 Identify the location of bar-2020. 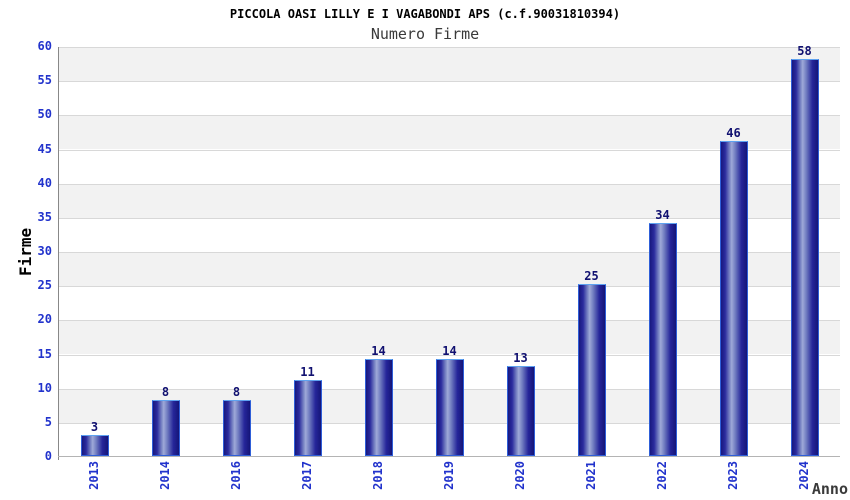
(520, 411).